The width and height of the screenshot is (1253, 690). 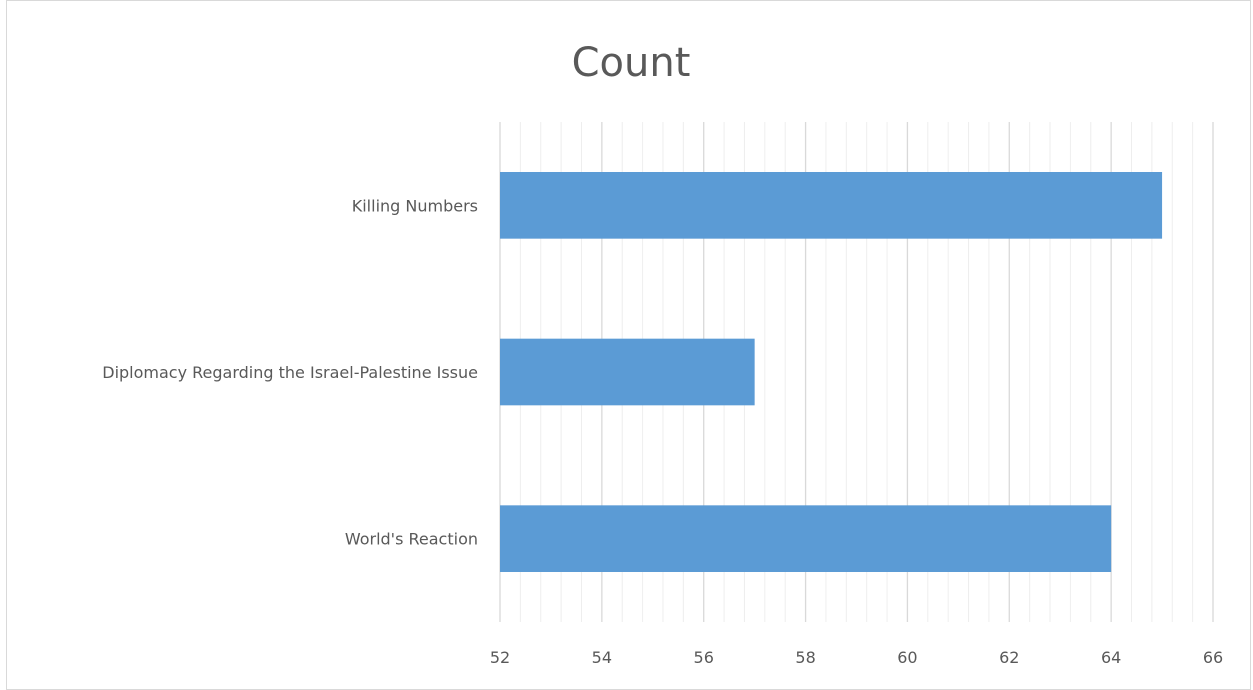 I want to click on x-tick-label: 56, so click(x=704, y=657).